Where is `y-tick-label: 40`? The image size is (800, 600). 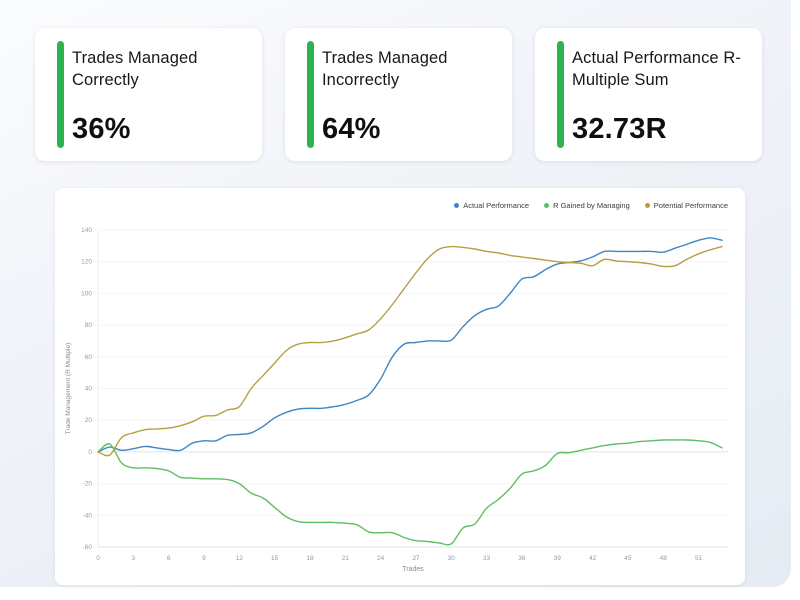 y-tick-label: 40 is located at coordinates (89, 389).